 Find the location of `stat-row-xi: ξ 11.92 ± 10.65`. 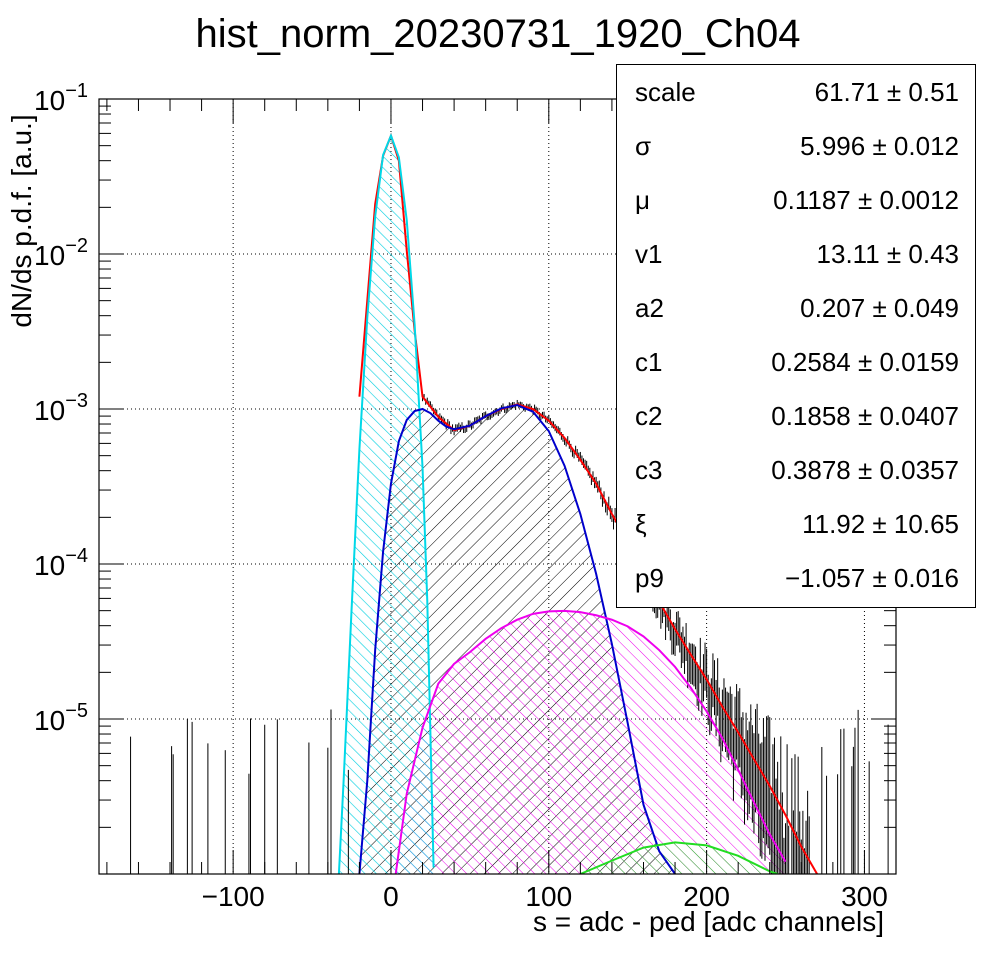

stat-row-xi: ξ 11.92 ± 10.65 is located at coordinates (796, 524).